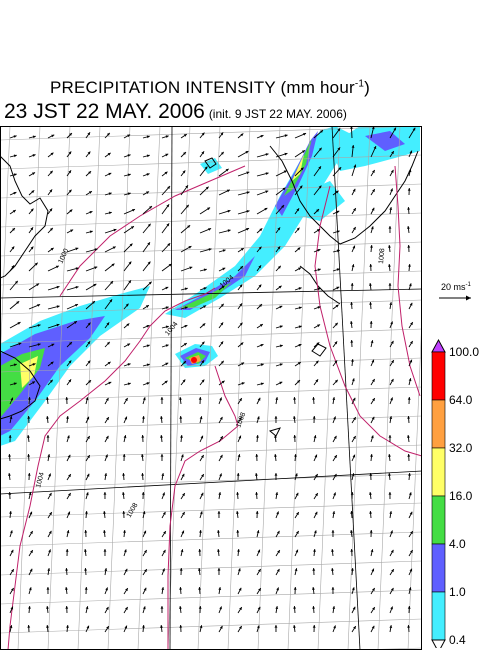 This screenshot has width=500, height=650. Describe the element at coordinates (438, 643) in the screenshot. I see `colorbar-under-triangle` at that location.